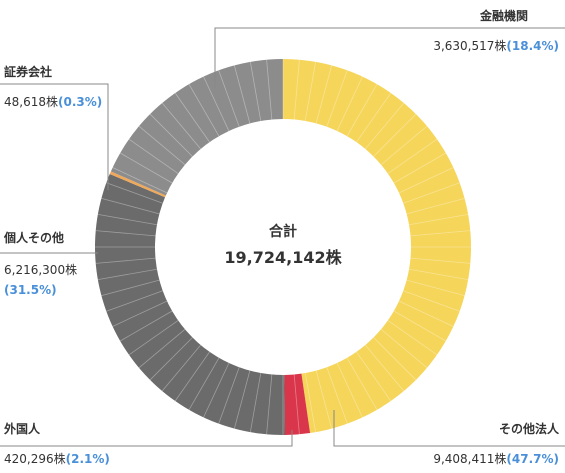 This screenshot has height=473, width=565. I want to click on leader-other-corp, so click(449, 428).